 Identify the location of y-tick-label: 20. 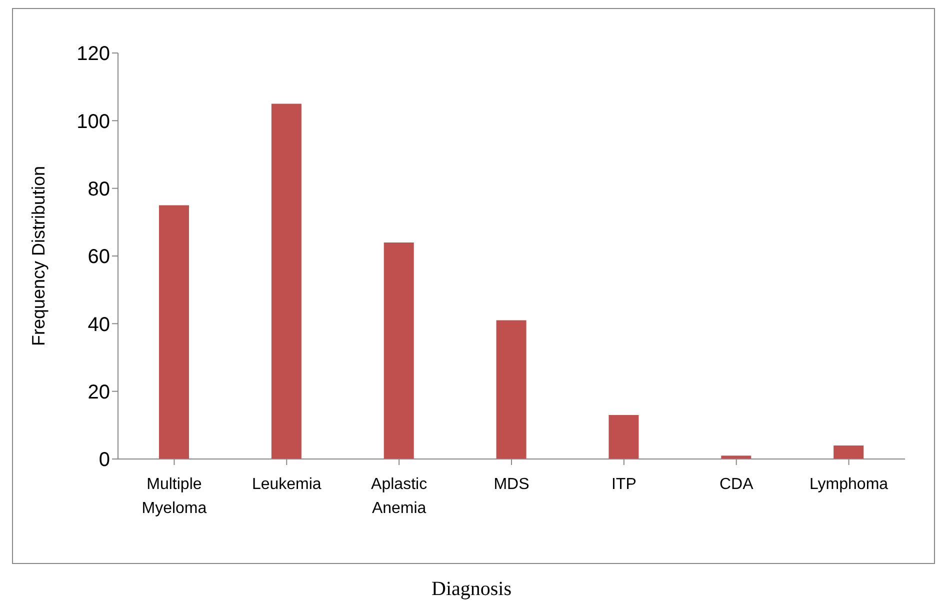
(99, 392).